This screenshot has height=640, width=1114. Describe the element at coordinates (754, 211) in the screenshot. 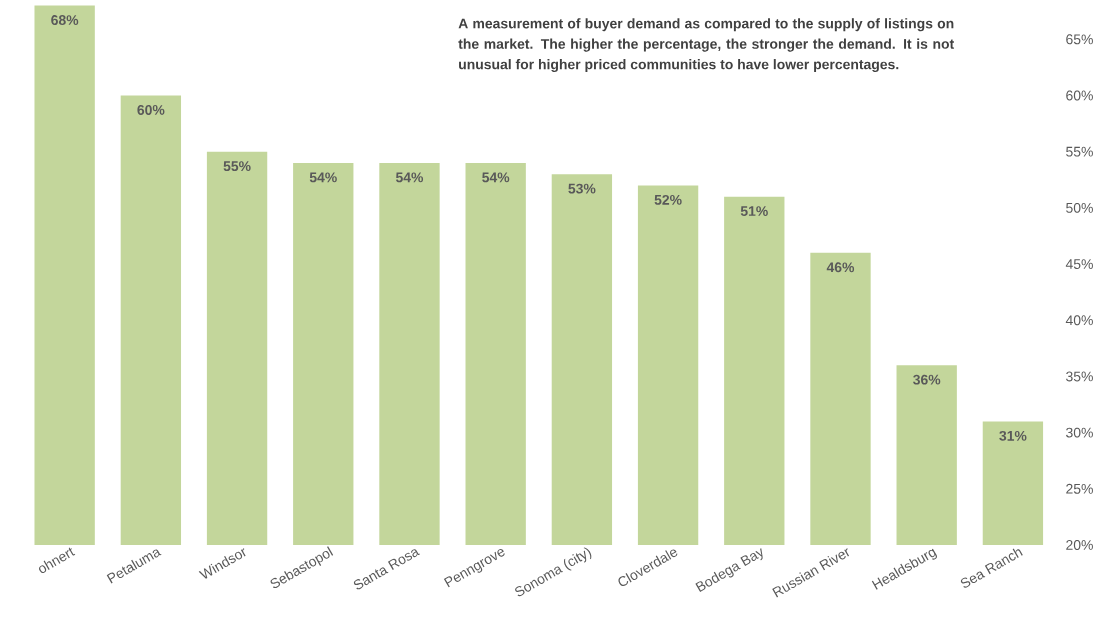

I see `data-label: 51%` at that location.